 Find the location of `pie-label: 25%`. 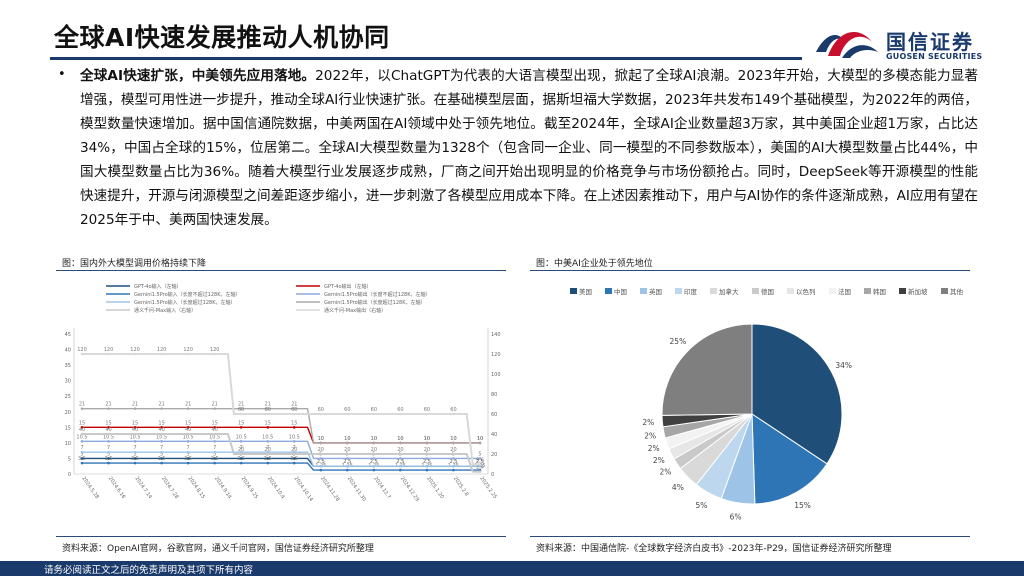

pie-label: 25% is located at coordinates (678, 341).